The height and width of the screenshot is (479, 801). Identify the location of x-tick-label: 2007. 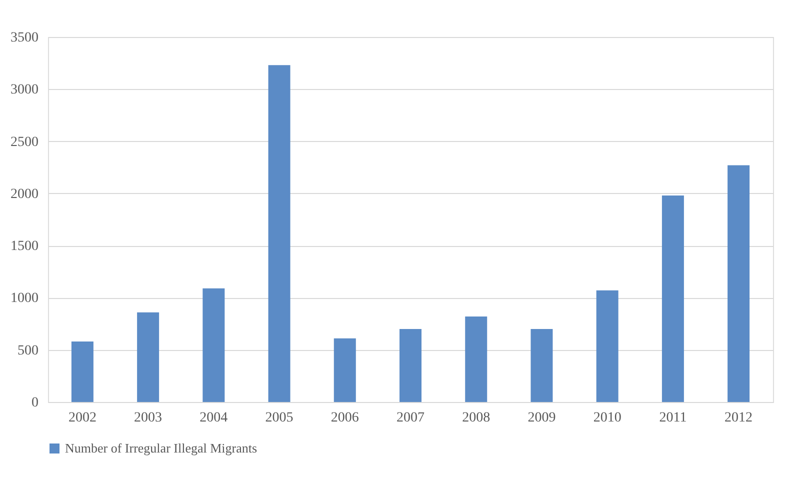
(410, 418).